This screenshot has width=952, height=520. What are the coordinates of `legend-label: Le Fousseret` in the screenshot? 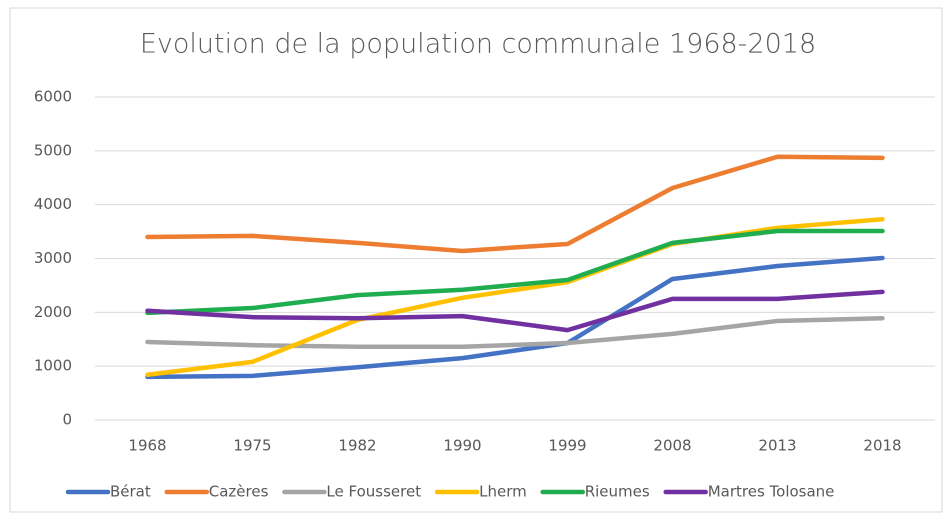 It's located at (373, 492).